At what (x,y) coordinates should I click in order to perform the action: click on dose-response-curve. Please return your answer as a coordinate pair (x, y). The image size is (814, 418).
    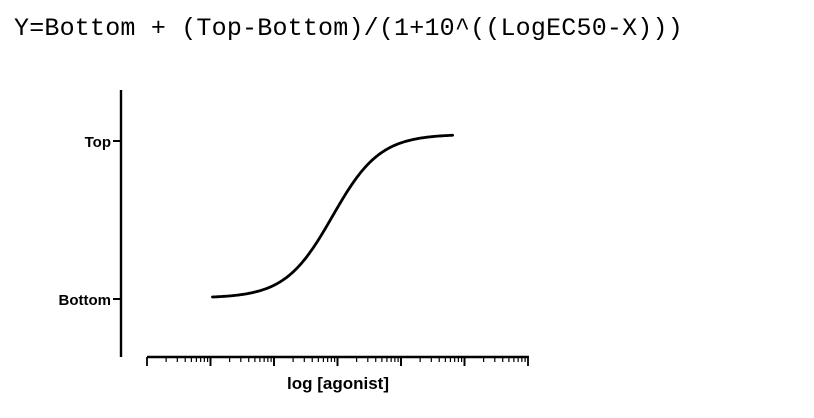
    Looking at the image, I should click on (332, 216).